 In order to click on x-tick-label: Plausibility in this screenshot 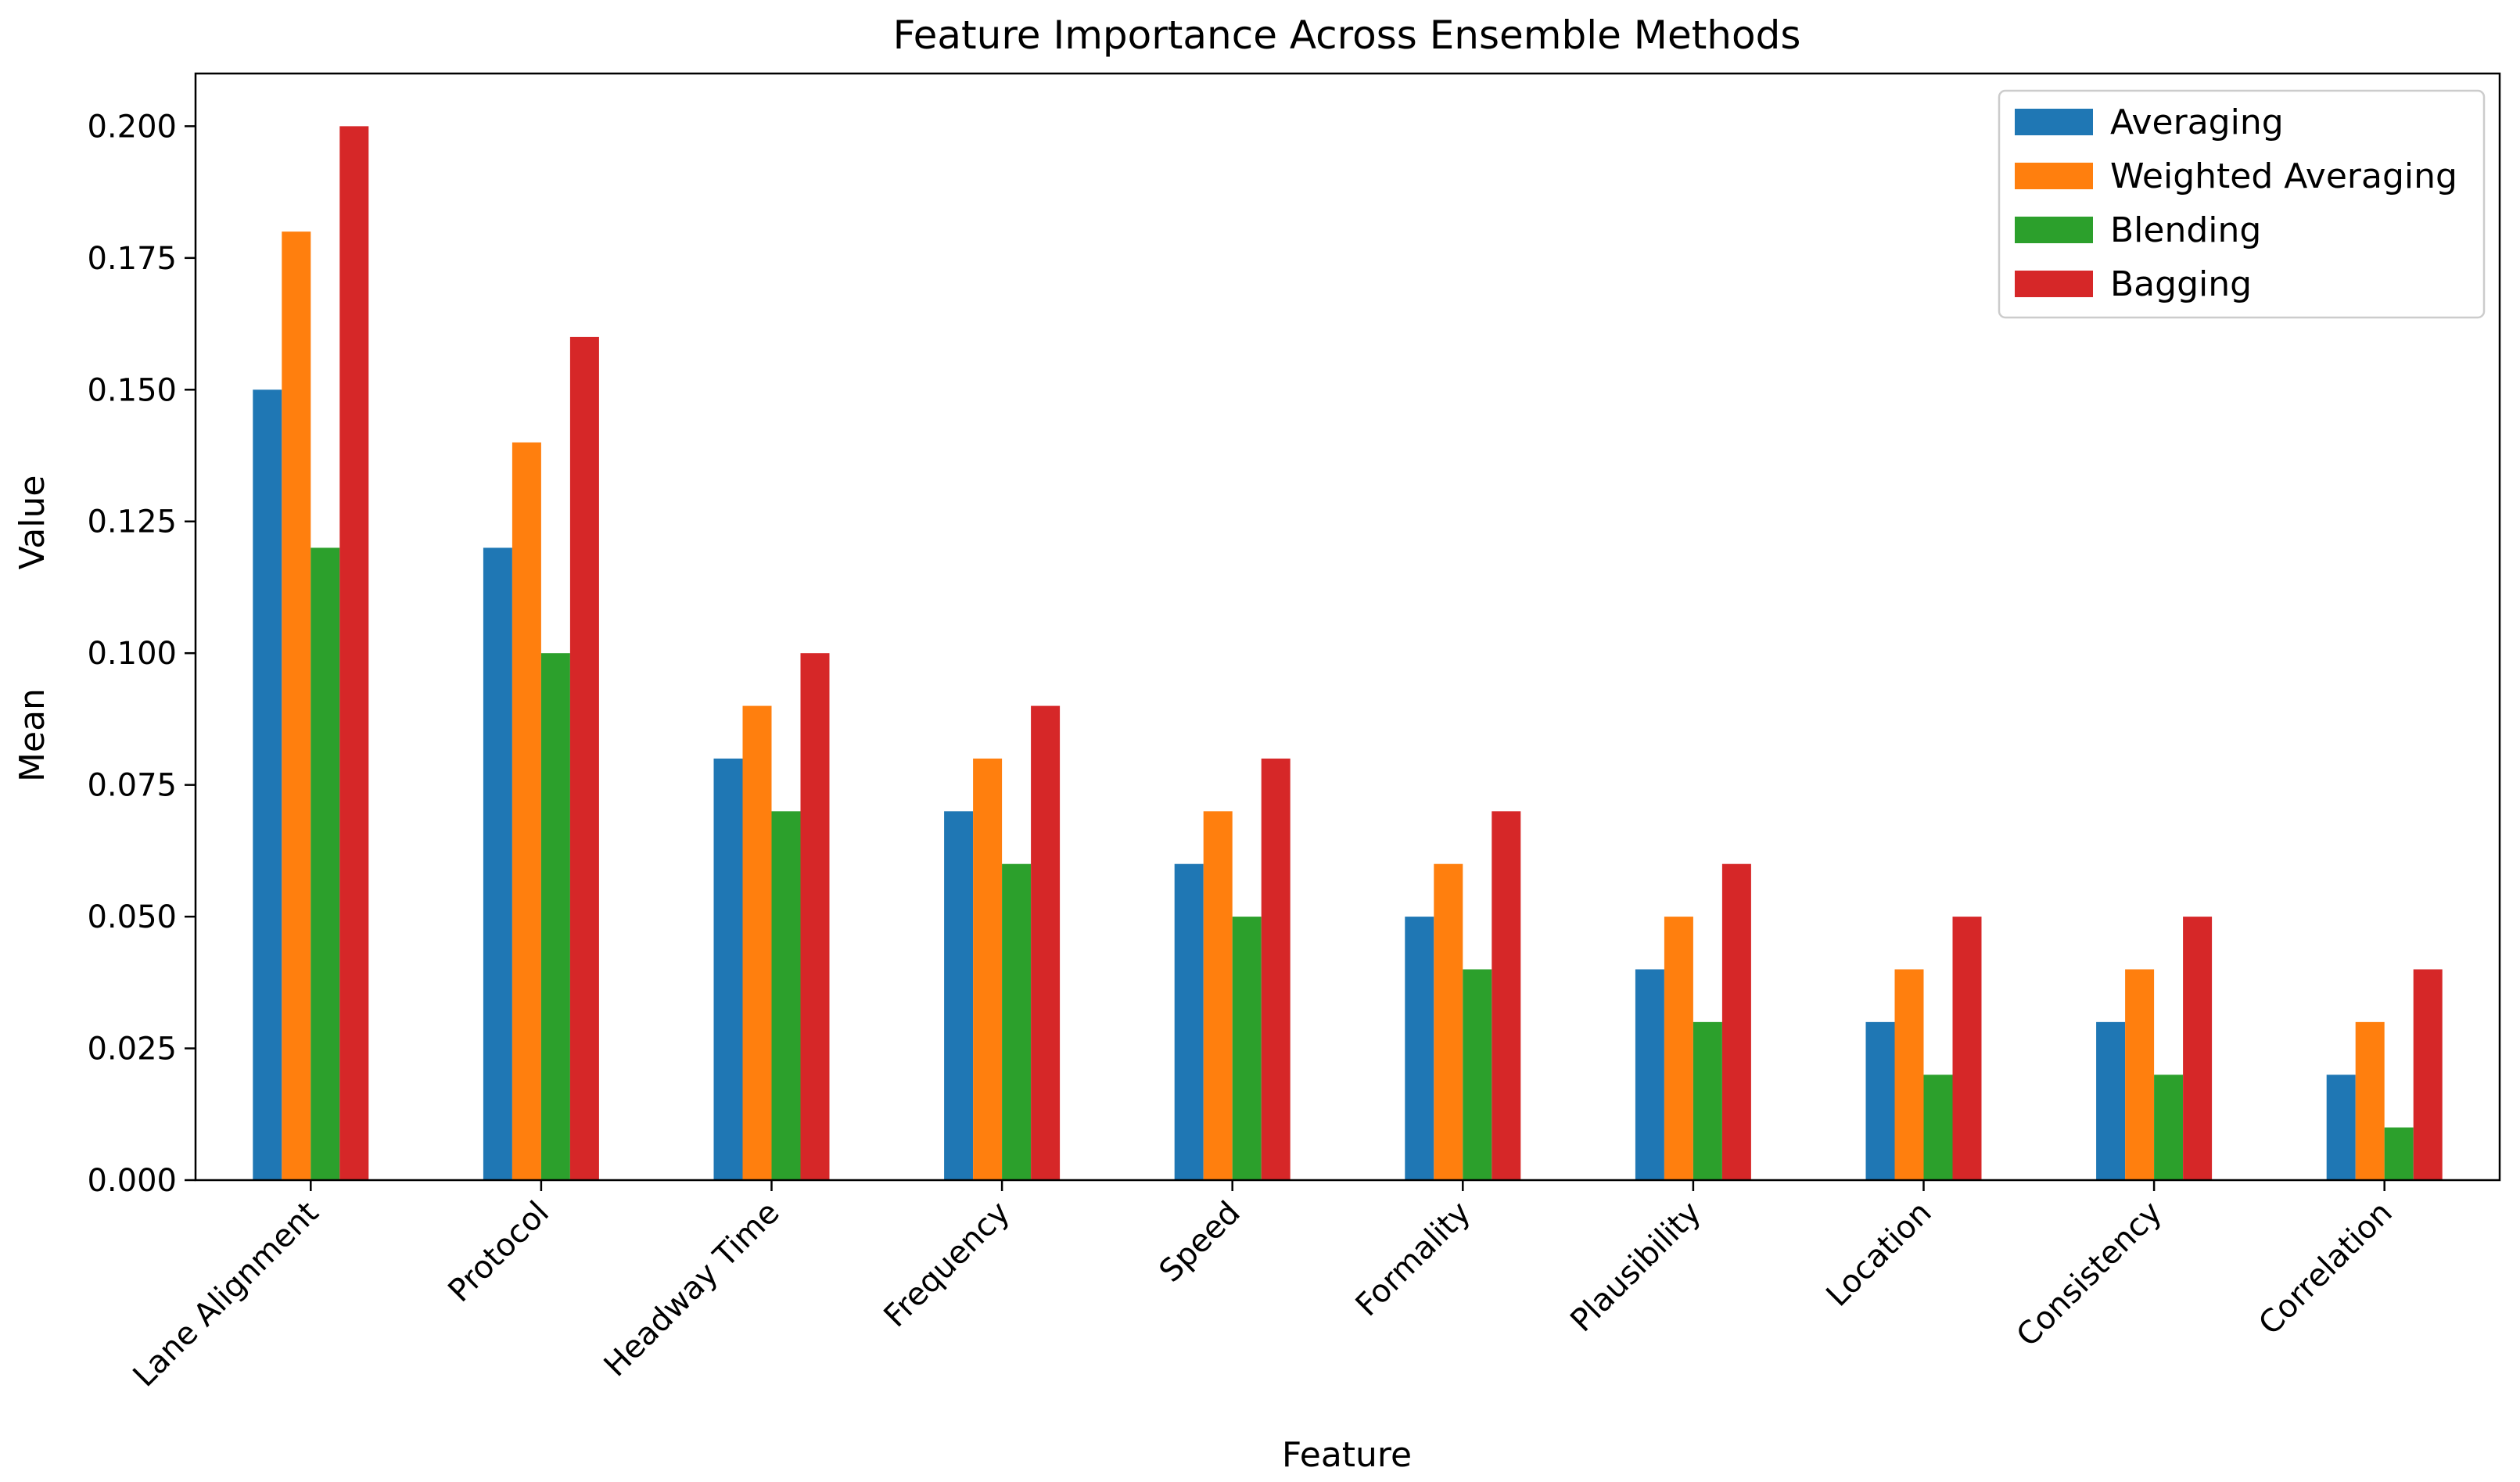, I will do `click(1635, 1267)`.